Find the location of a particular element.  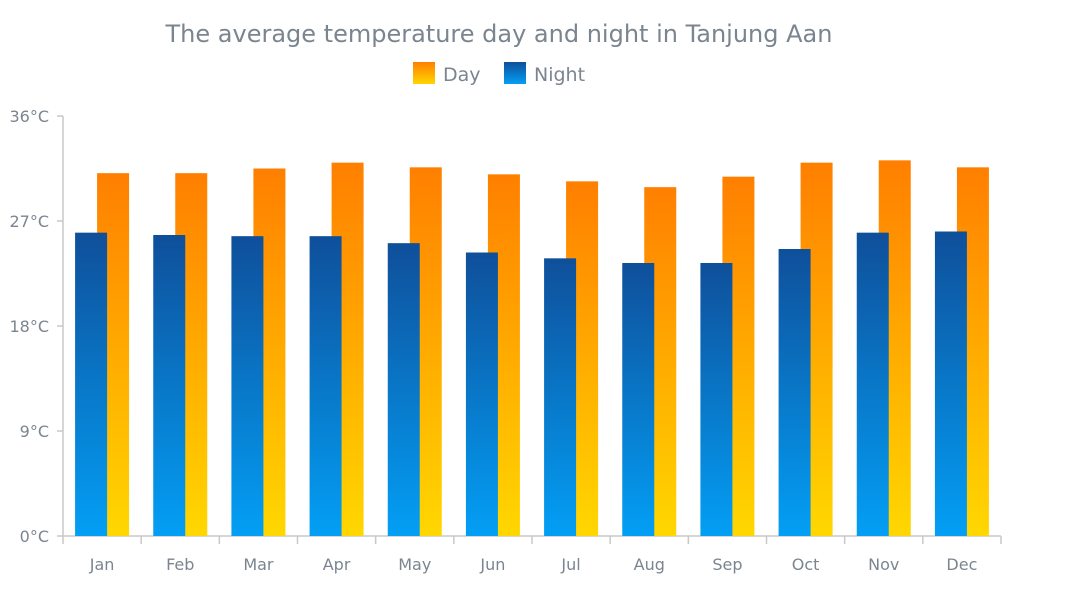

y-tick-label: 27°C is located at coordinates (29, 221).